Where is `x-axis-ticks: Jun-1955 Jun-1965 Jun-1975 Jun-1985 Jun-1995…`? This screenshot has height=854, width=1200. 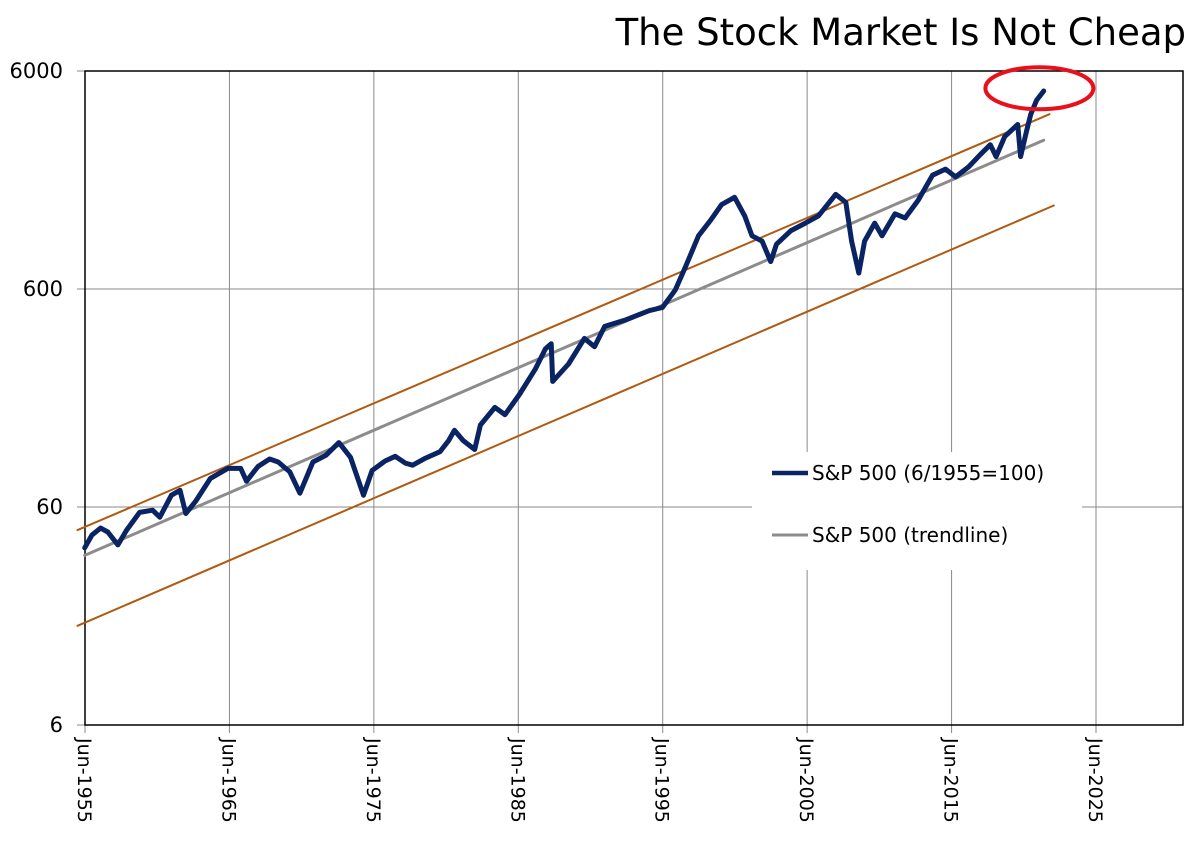
x-axis-ticks: Jun-1955 Jun-1965 Jun-1975 Jun-1985 Jun-1995… is located at coordinates (589, 780).